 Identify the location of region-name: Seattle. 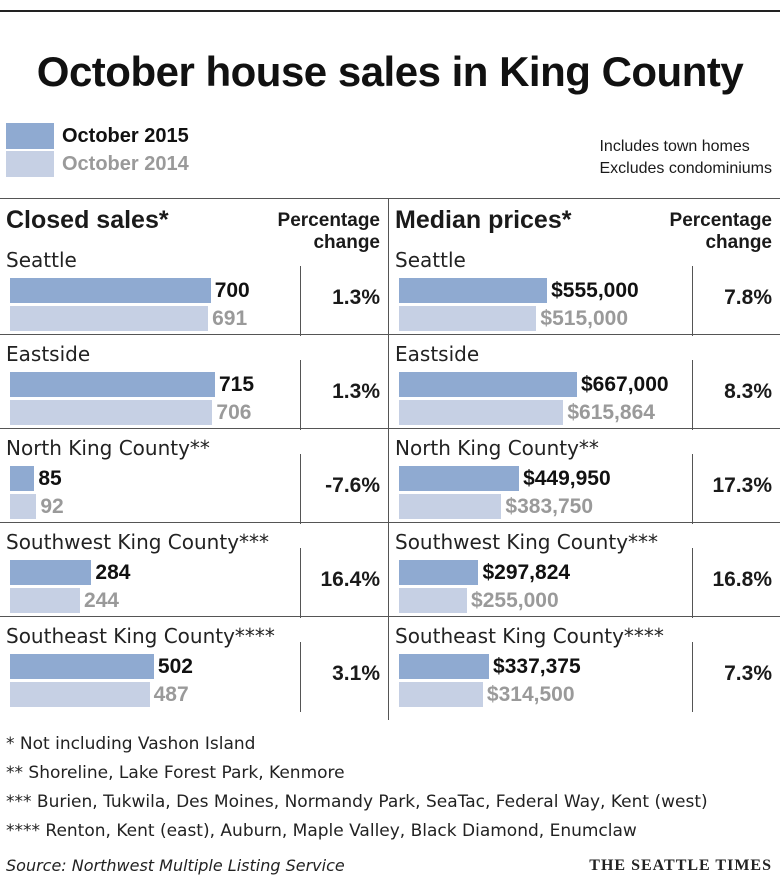
(430, 260).